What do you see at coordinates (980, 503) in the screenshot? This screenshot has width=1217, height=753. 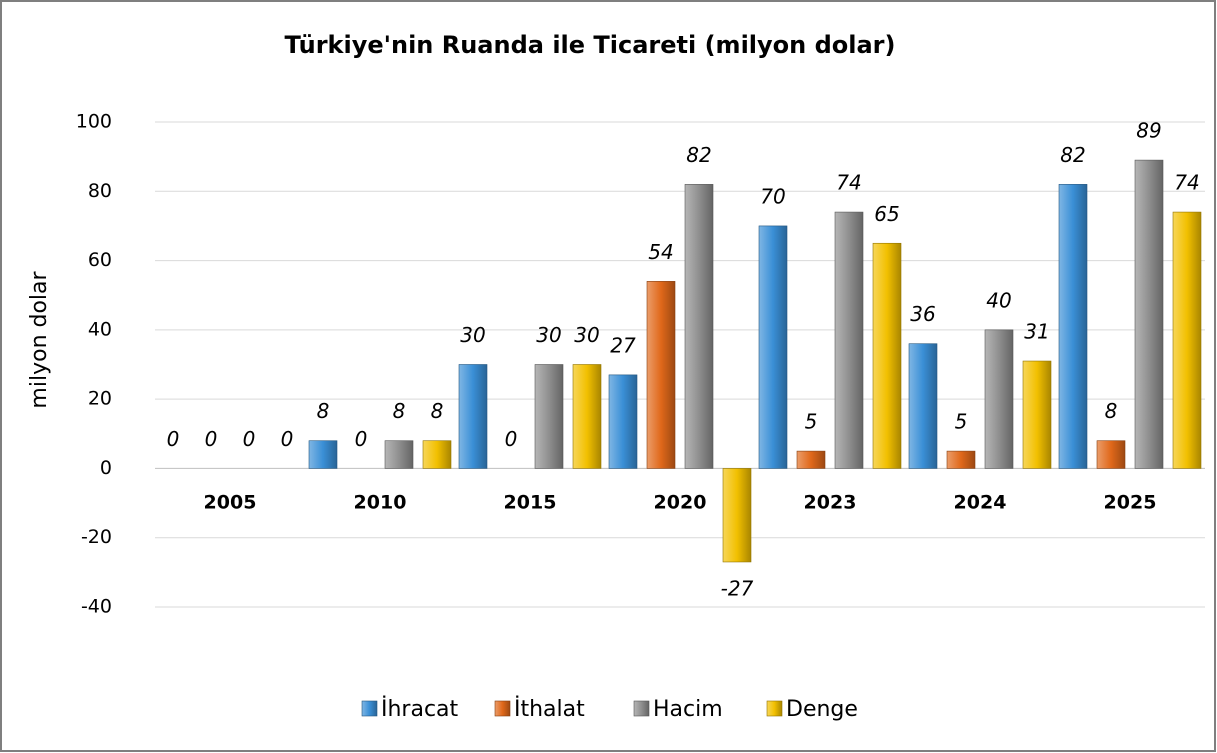 I see `x-tick-label: 2024` at bounding box center [980, 503].